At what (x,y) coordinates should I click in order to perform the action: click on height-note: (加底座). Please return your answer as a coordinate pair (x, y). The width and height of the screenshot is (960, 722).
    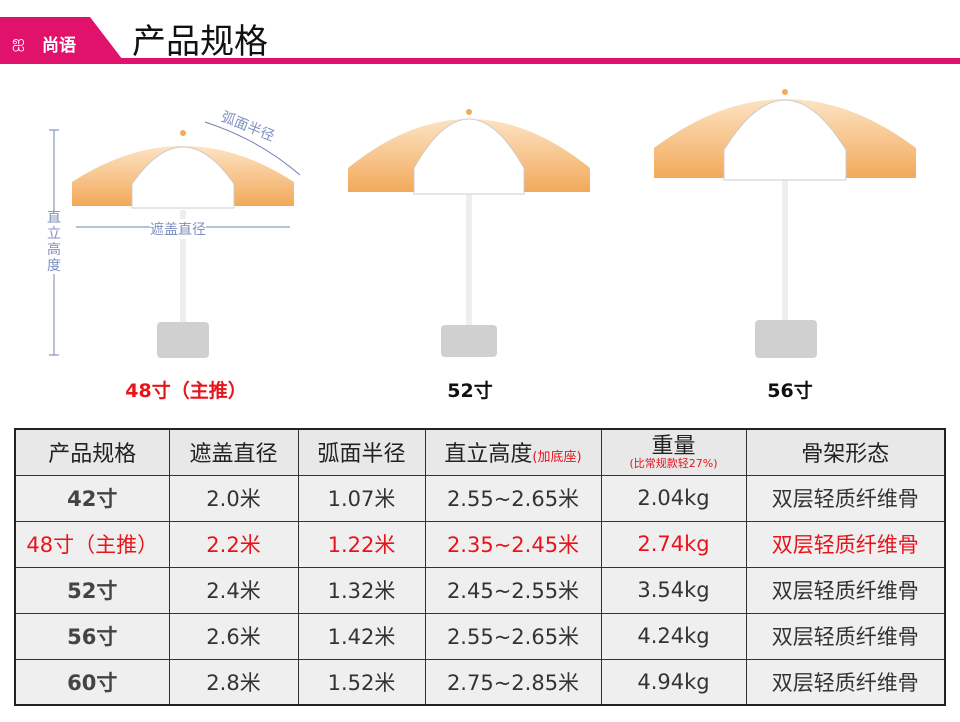
    Looking at the image, I should click on (557, 458).